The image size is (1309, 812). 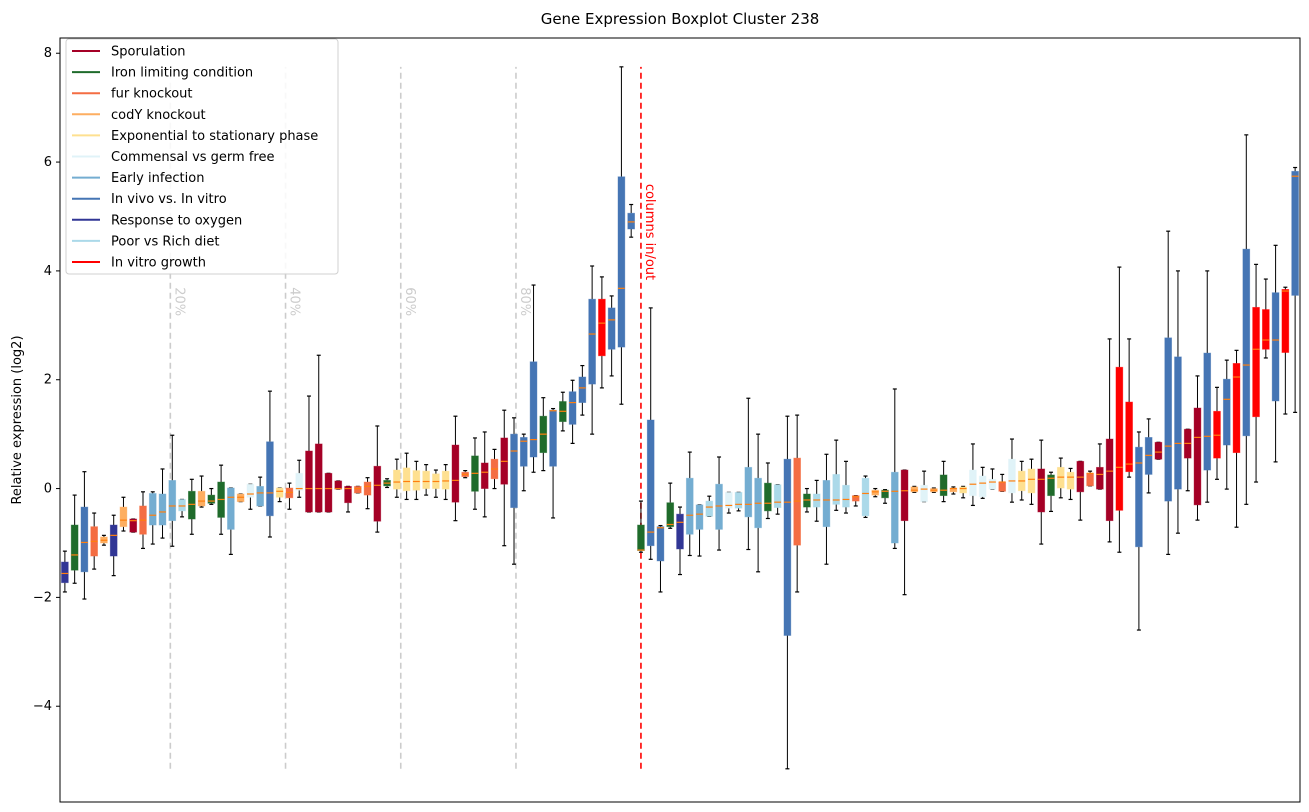 What do you see at coordinates (17, 419) in the screenshot?
I see `y-axis-label: Relative expression (log2)` at bounding box center [17, 419].